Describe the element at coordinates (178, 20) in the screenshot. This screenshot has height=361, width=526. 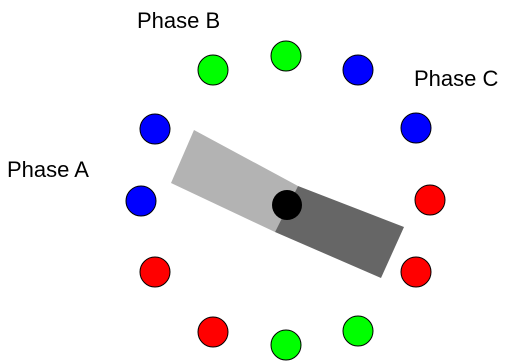
I see `phase-b-label: Phase B` at that location.